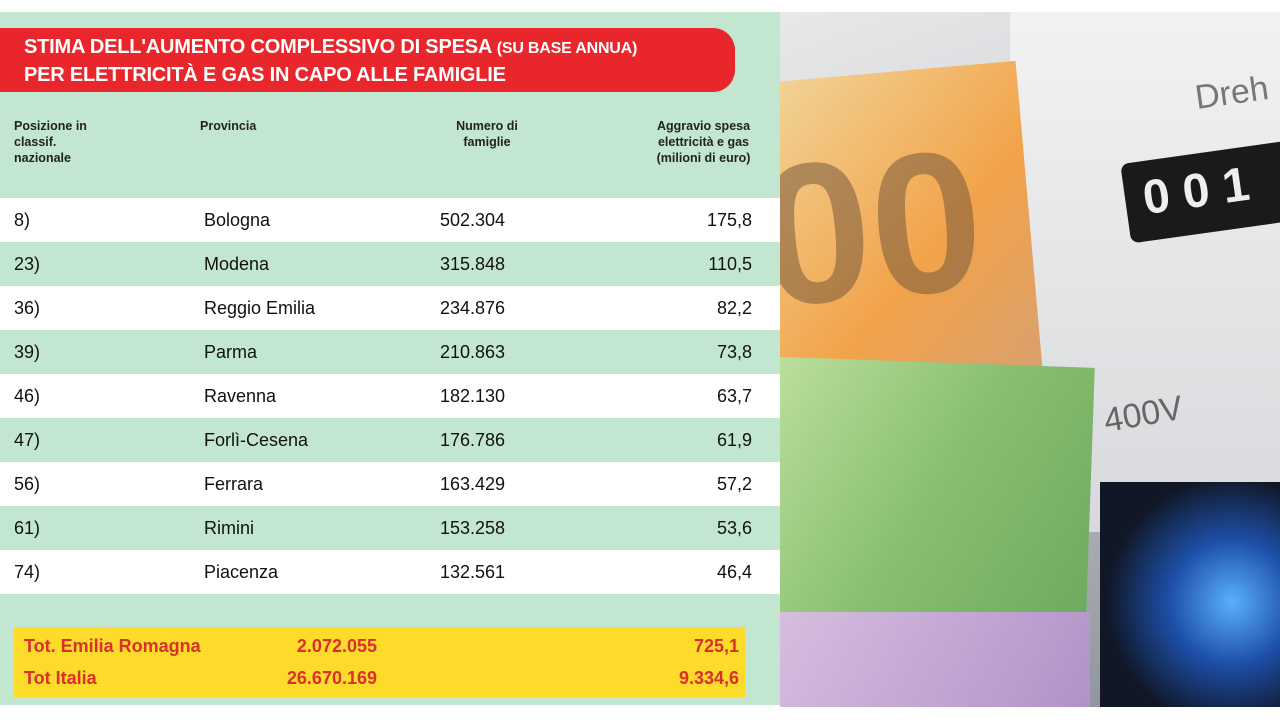 This screenshot has width=1280, height=720. What do you see at coordinates (390, 484) in the screenshot?
I see `table-row: 56) Ferrara 163.429 57,2` at bounding box center [390, 484].